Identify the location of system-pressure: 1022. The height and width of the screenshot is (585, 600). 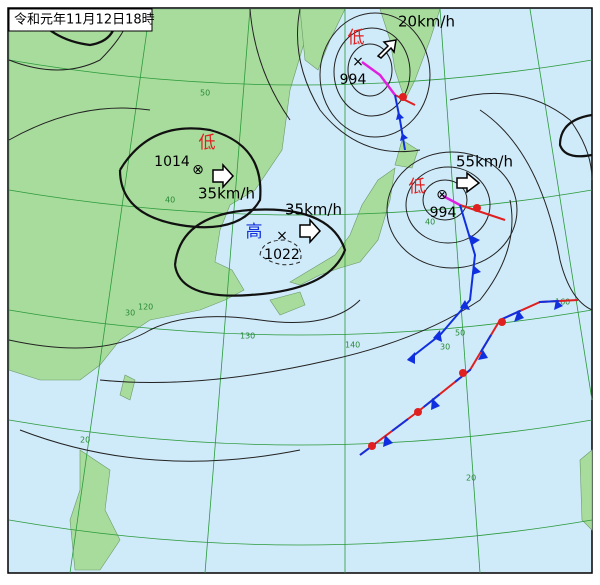
(282, 255).